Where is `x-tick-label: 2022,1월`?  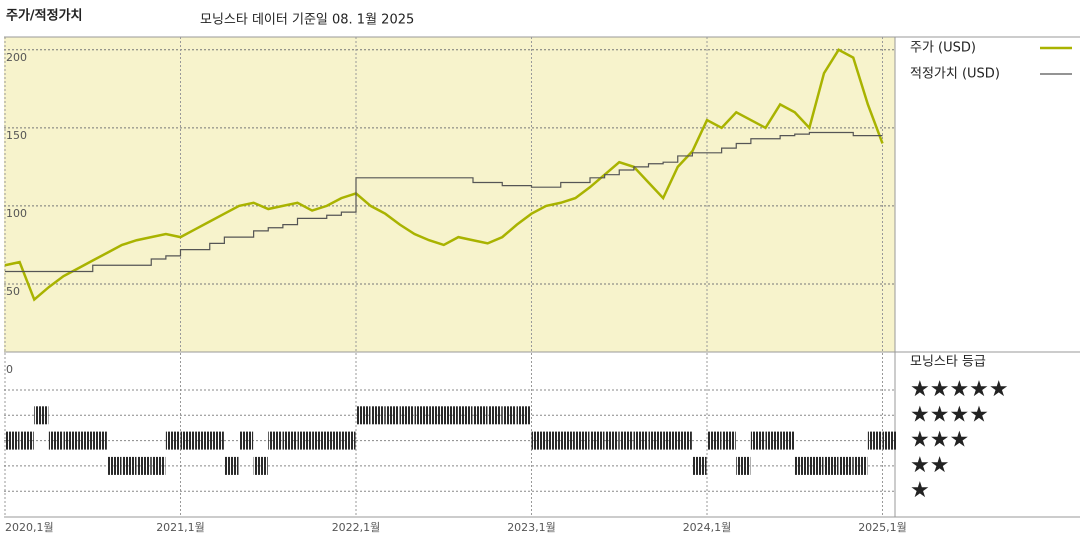 x-tick-label: 2022,1월 is located at coordinates (356, 527).